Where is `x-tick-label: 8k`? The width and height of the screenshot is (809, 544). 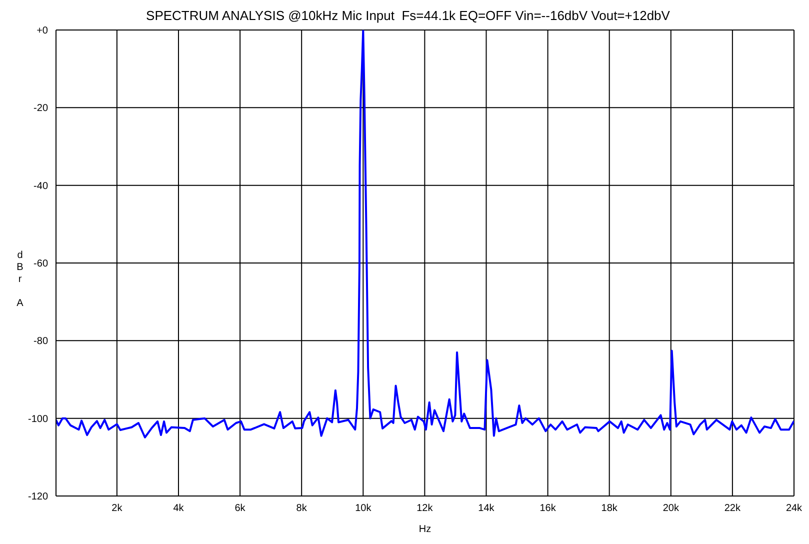
x-tick-label: 8k is located at coordinates (302, 508).